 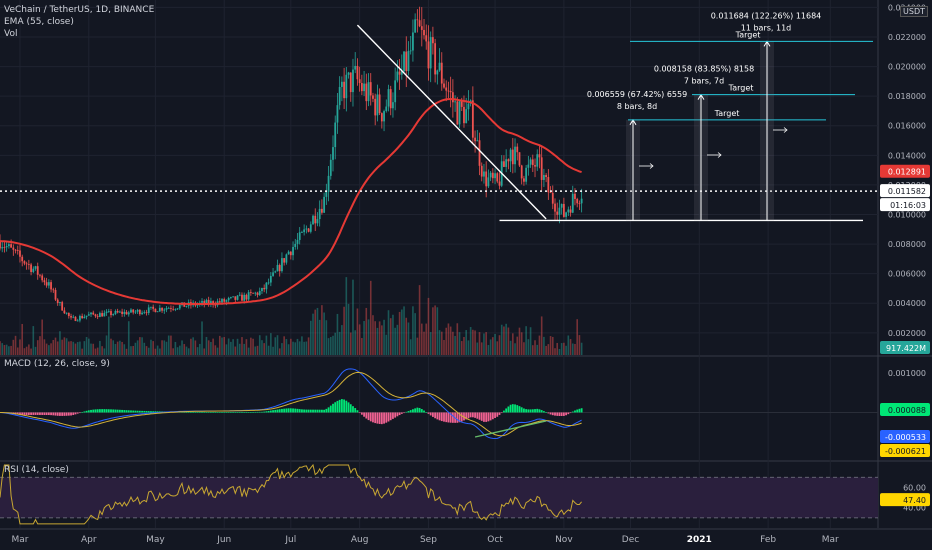 What do you see at coordinates (79, 10) in the screenshot?
I see `symbol-legend: VeChain / TetherUS, 1D, BINANCE` at bounding box center [79, 10].